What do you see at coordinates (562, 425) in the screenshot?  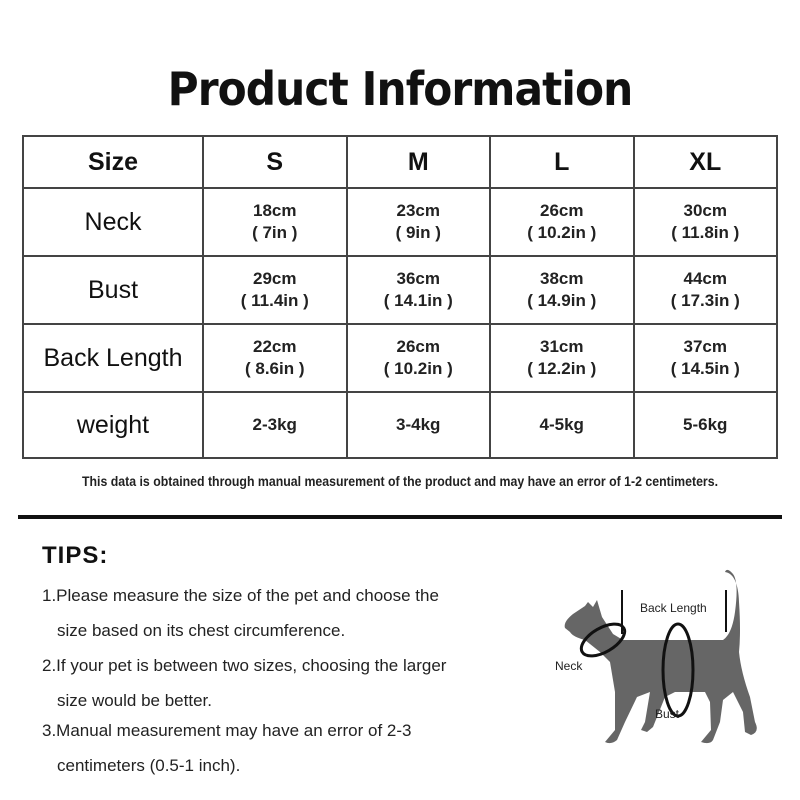 I see `table-cell: 4-5kg` at bounding box center [562, 425].